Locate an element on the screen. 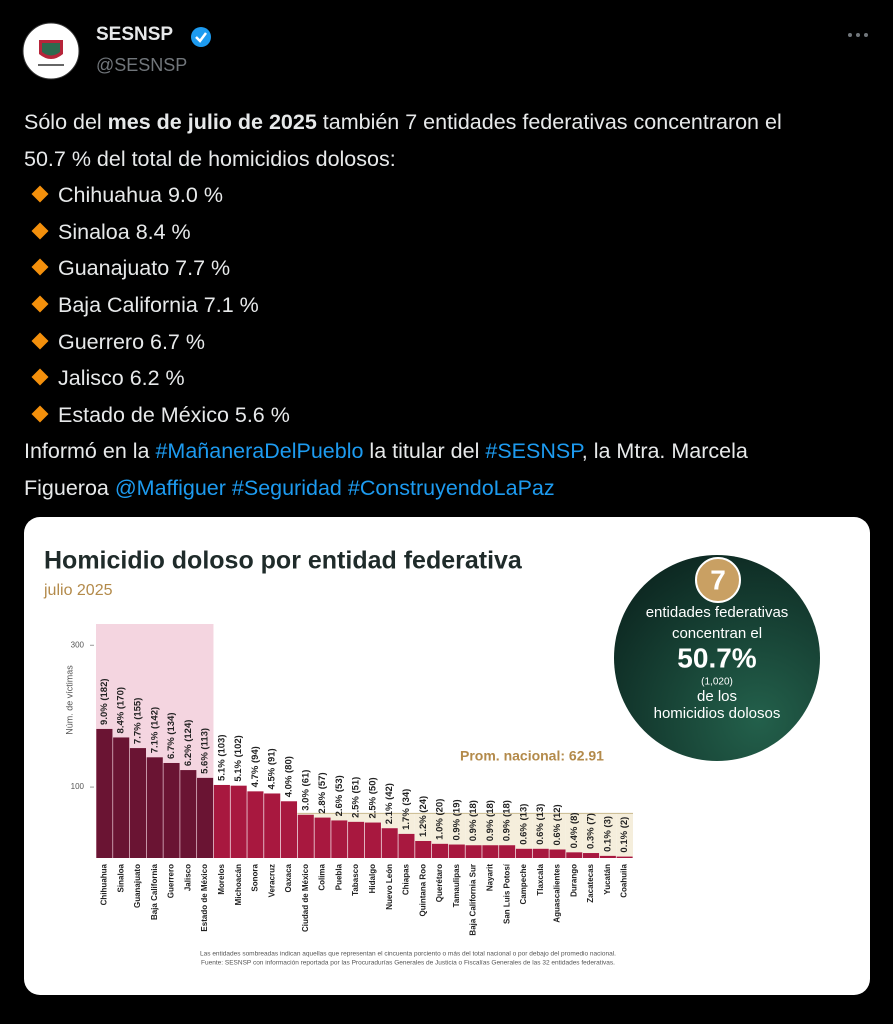 Image resolution: width=893 pixels, height=1024 pixels. more-menu is located at coordinates (858, 35).